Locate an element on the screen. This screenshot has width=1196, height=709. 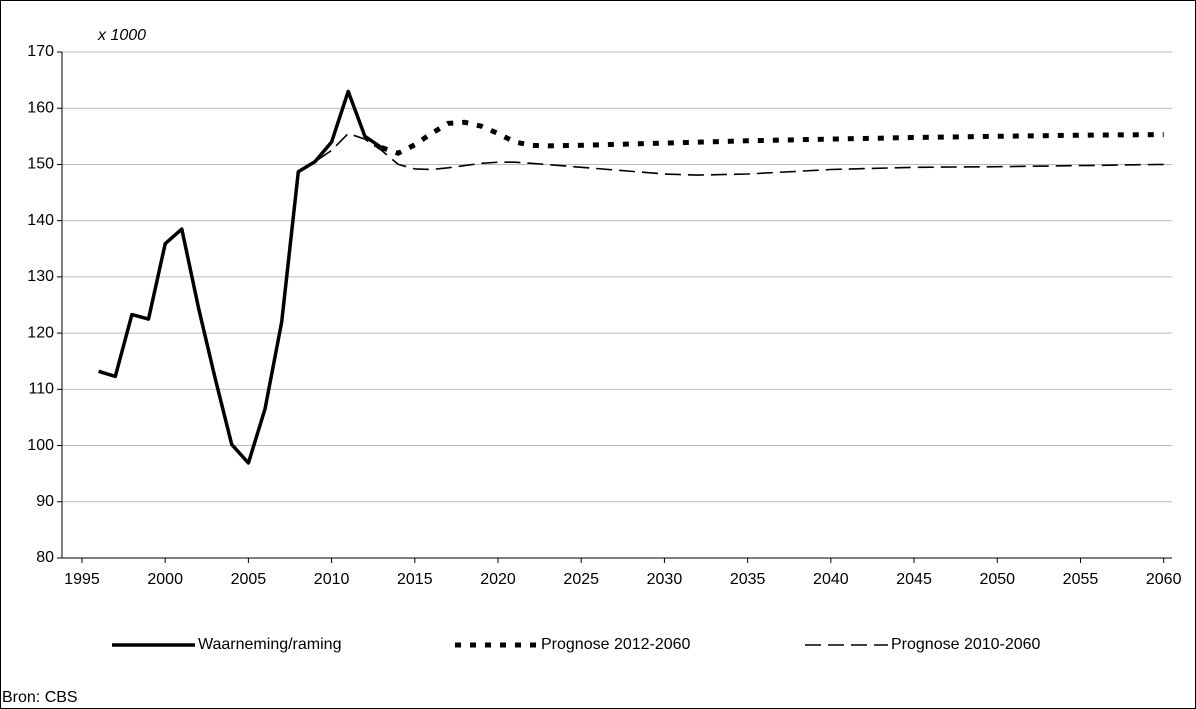
x-tick-label: 2015 is located at coordinates (415, 579).